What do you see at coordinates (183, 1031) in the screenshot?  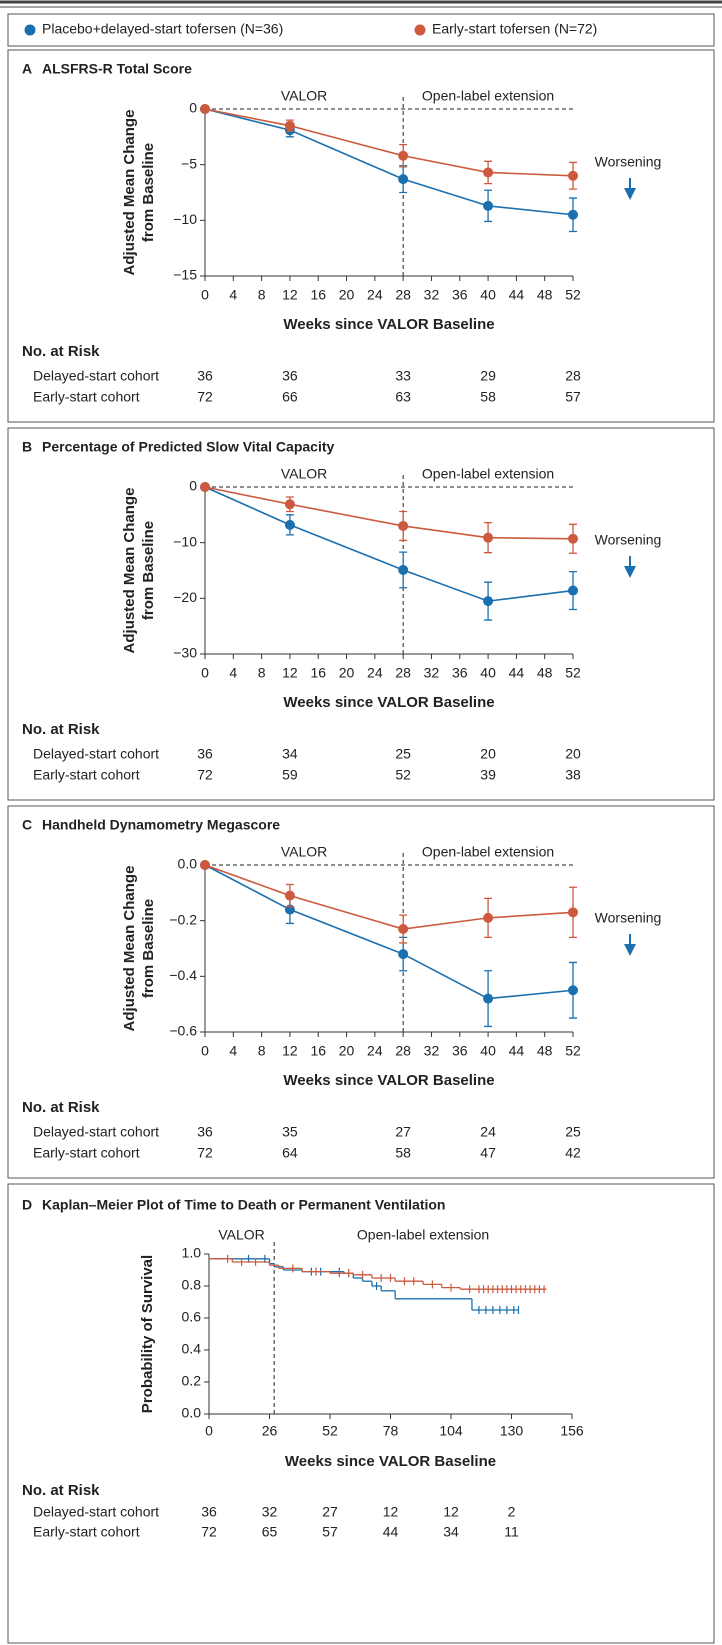 I see `y-tick-label: −0.6` at bounding box center [183, 1031].